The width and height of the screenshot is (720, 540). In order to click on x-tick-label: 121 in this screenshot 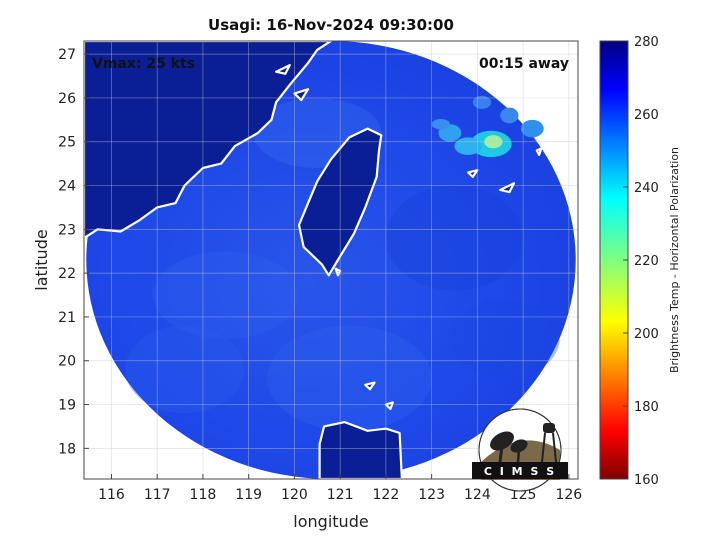, I will do `click(340, 495)`.